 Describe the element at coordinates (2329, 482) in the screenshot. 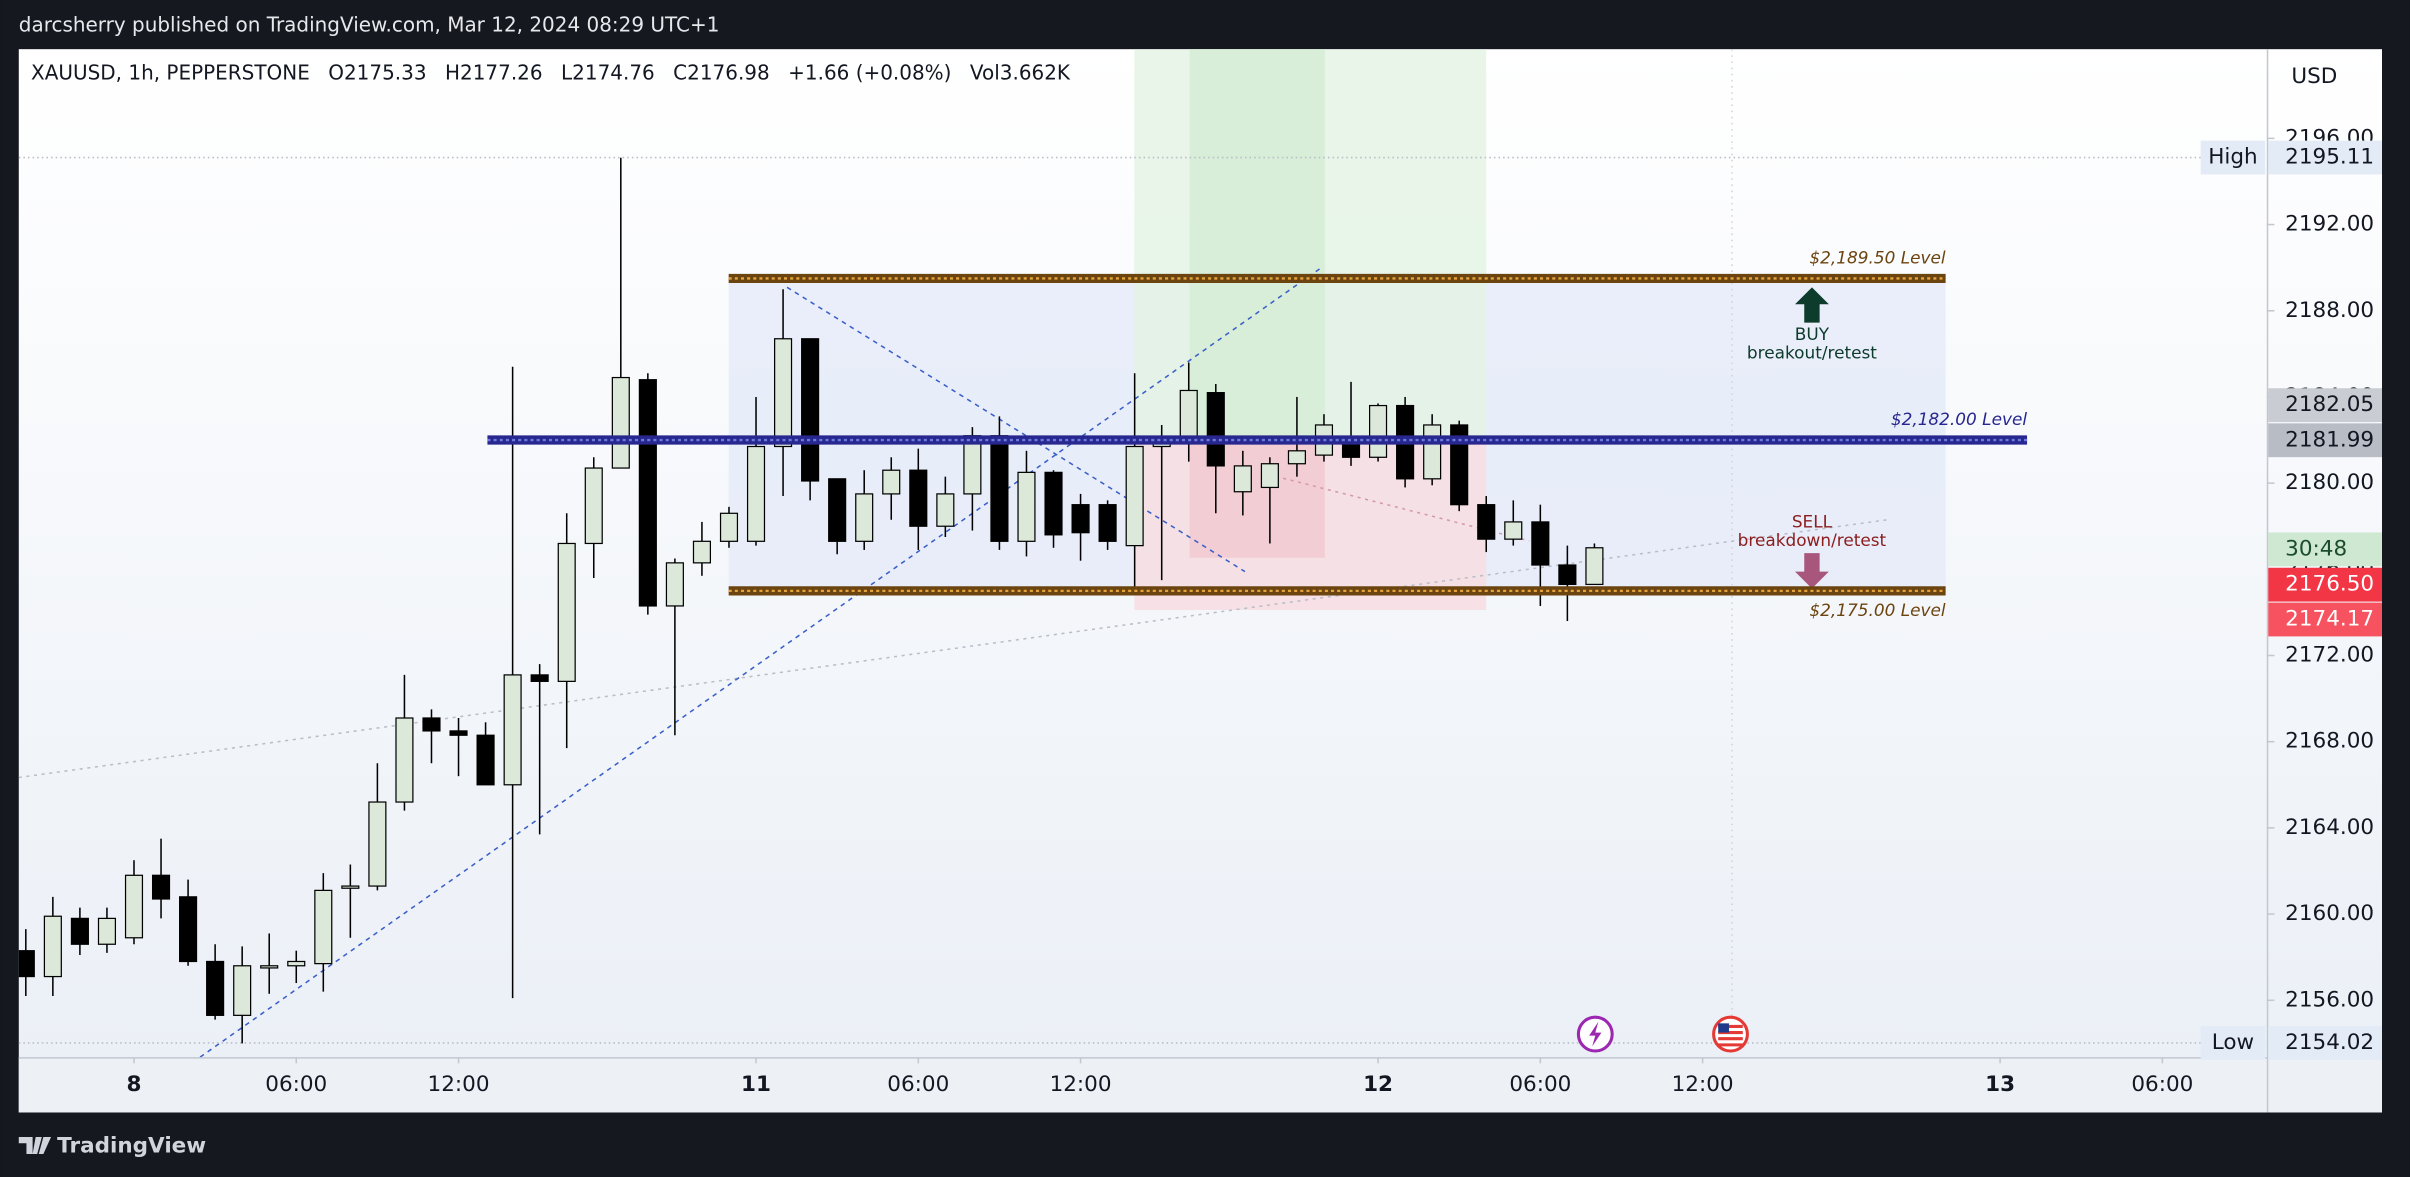

I see `y-tick-label: 2180.00` at that location.